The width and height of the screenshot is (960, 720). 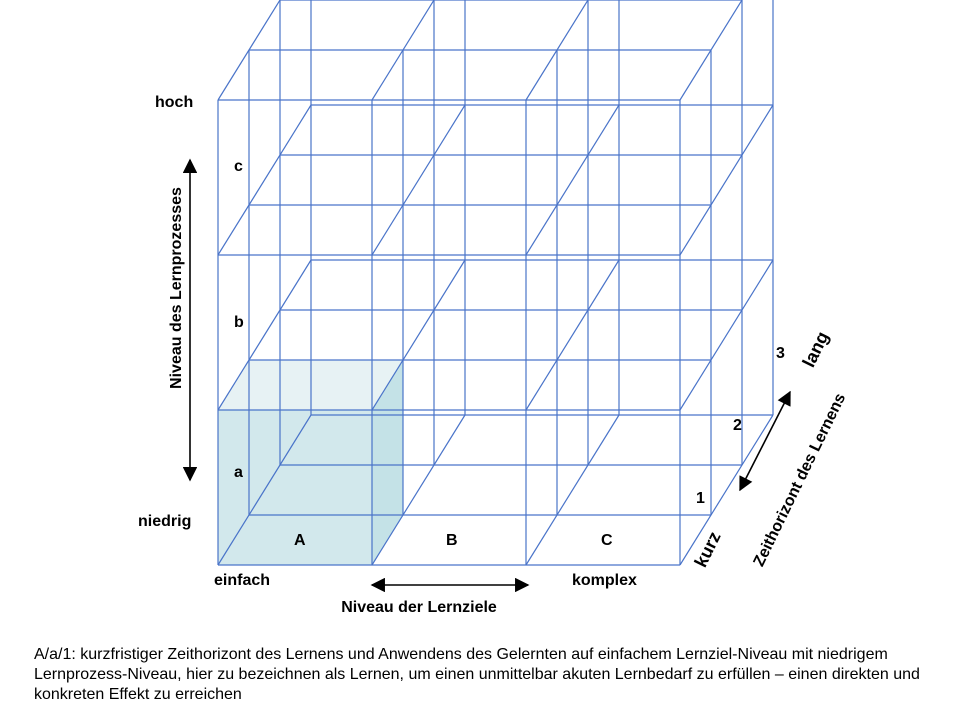 I want to click on depth-axis-title: Zeithorizont des Lernens, so click(x=800, y=480).